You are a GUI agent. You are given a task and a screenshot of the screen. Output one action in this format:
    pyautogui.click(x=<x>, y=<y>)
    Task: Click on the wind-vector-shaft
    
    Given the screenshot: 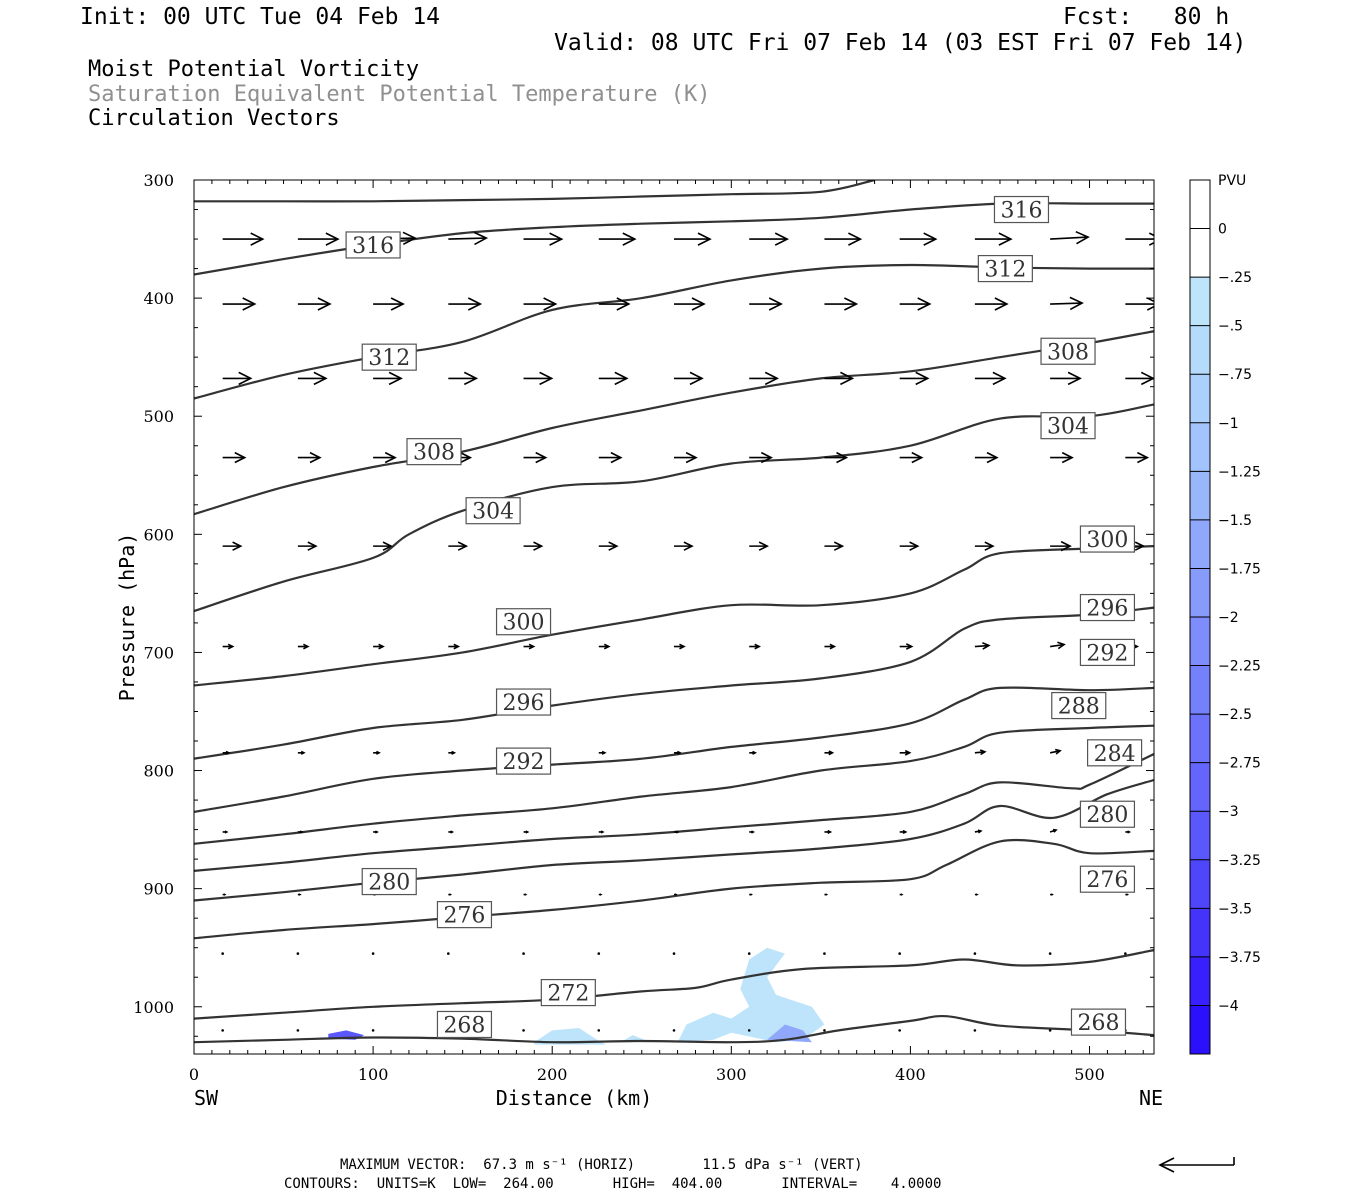 What is the action you would take?
    pyautogui.click(x=1066, y=303)
    